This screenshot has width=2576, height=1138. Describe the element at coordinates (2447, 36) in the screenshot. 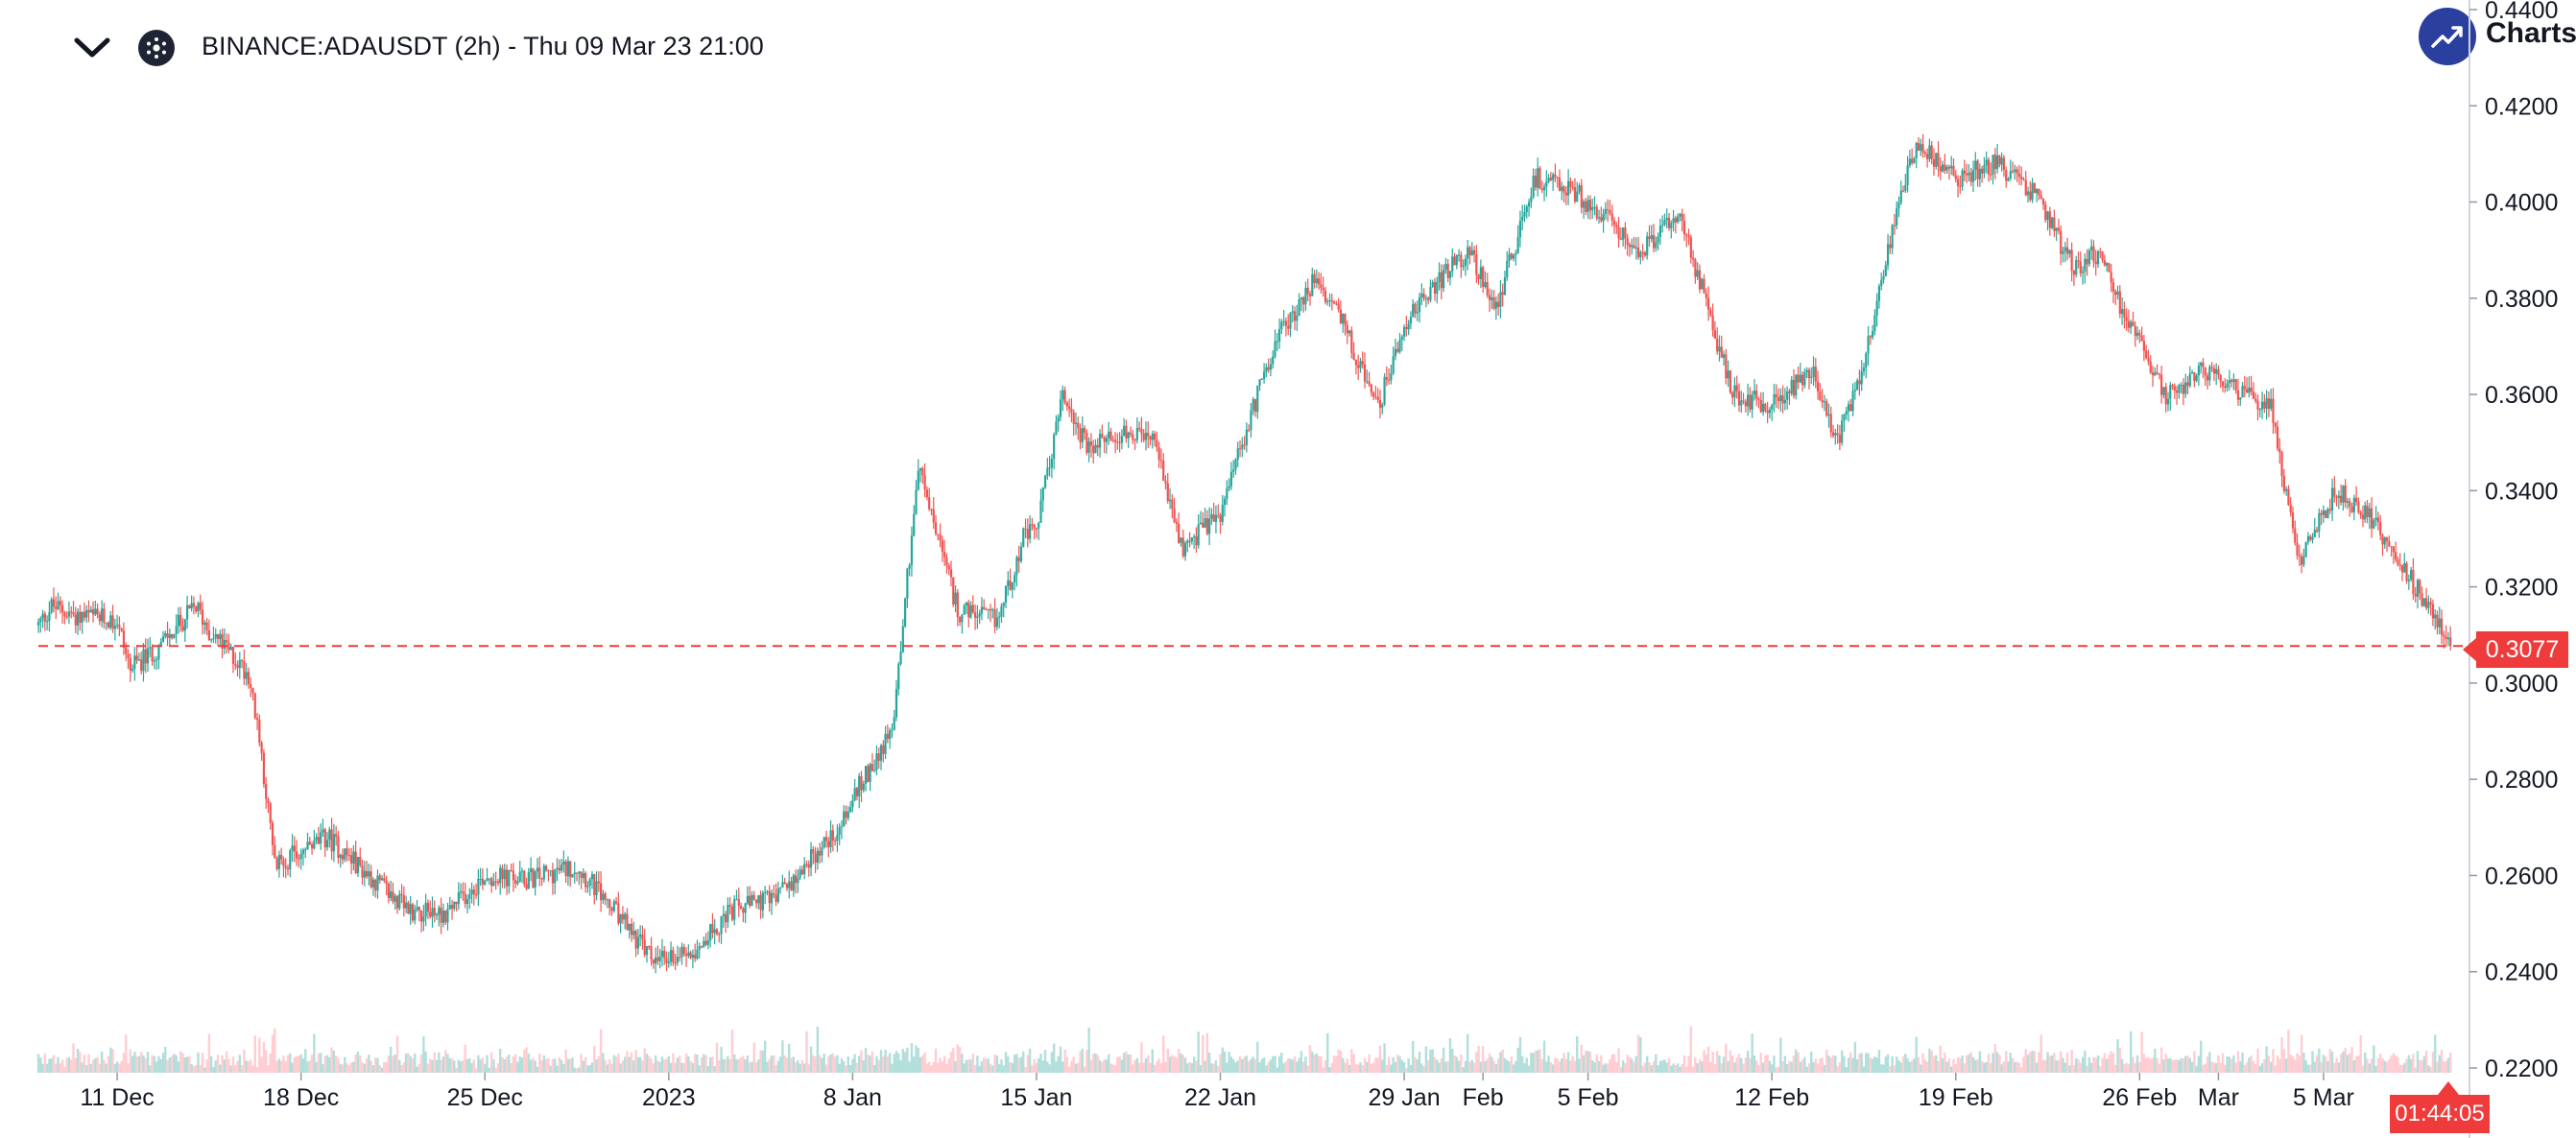

I see `trending-up-logo-icon` at that location.